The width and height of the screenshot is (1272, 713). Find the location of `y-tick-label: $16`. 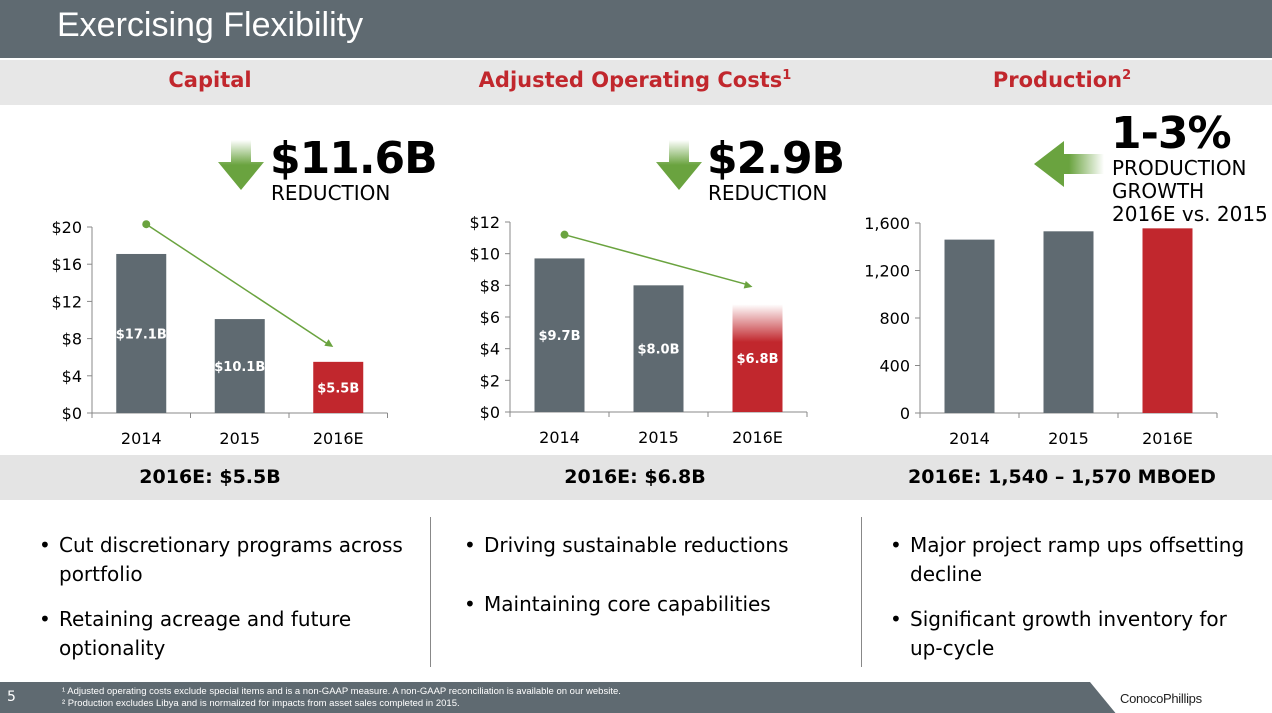

y-tick-label: $16 is located at coordinates (66, 264).